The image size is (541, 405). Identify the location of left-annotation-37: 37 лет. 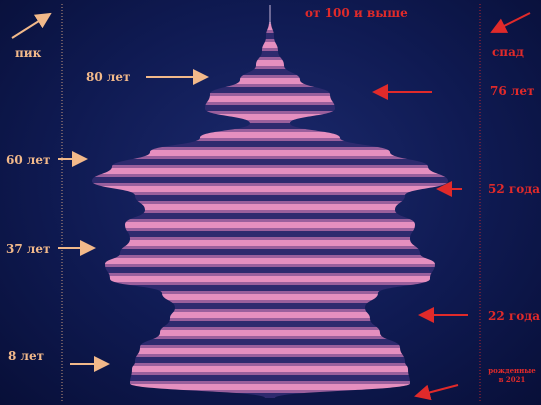
(28, 249).